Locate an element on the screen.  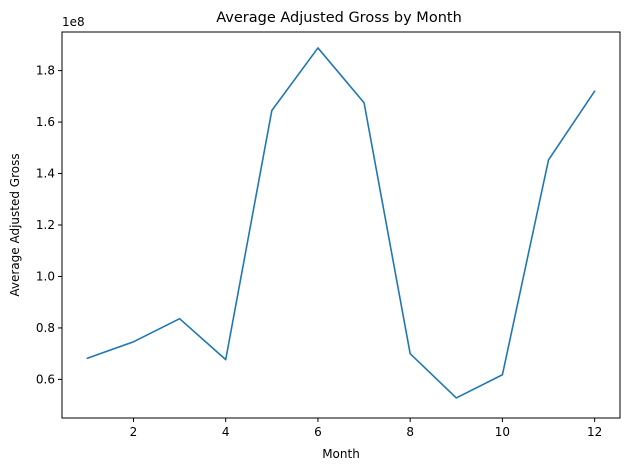
x-axis-label: Month is located at coordinates (341, 454).